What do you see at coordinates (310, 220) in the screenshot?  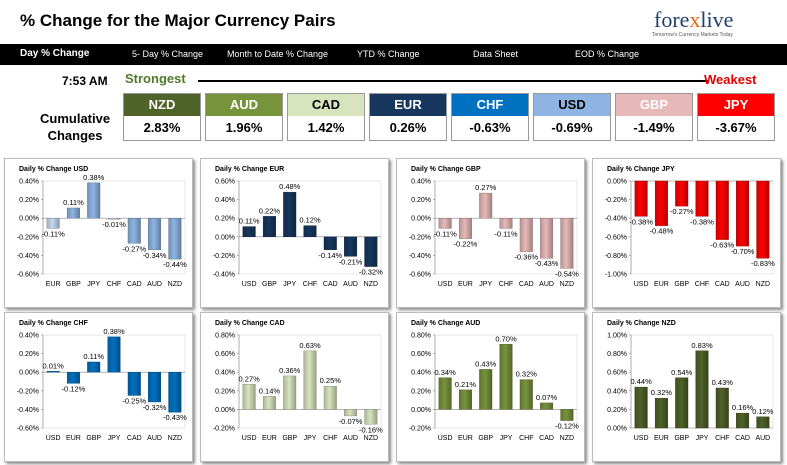 I see `data-label: 0.12%` at bounding box center [310, 220].